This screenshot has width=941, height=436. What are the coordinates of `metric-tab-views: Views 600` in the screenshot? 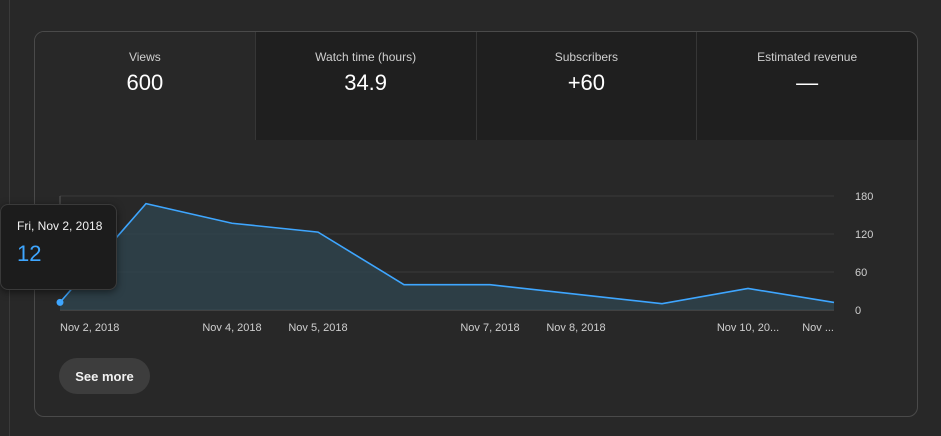 It's located at (145, 86).